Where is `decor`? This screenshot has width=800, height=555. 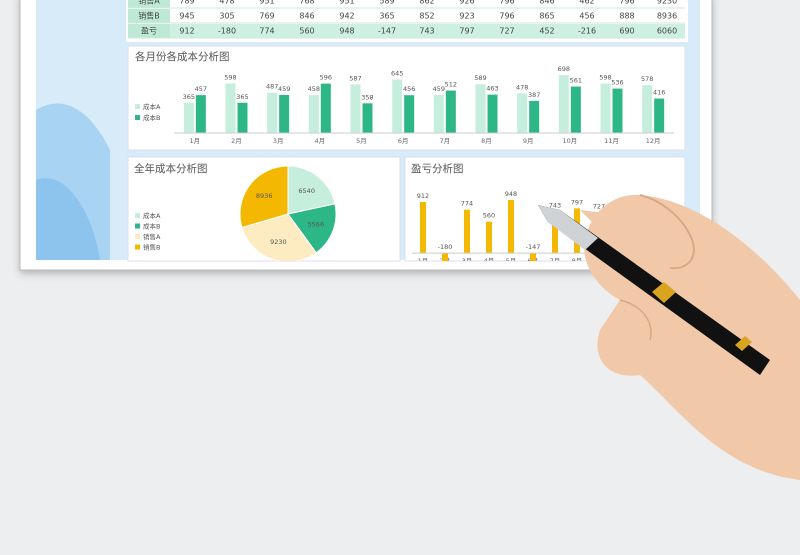 decor is located at coordinates (68, 219).